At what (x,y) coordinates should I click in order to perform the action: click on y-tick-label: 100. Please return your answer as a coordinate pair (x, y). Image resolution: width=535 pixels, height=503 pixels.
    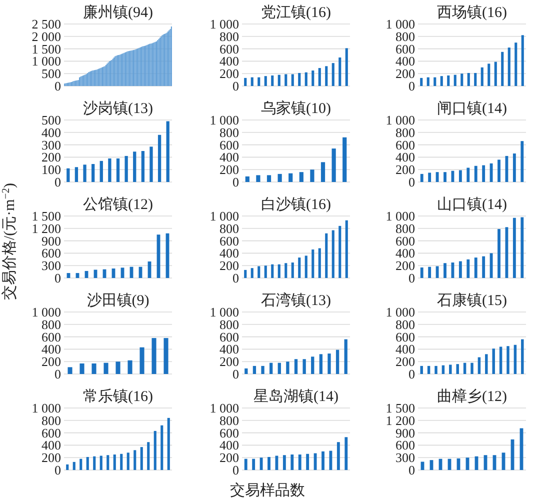
    Looking at the image, I should click on (51, 170).